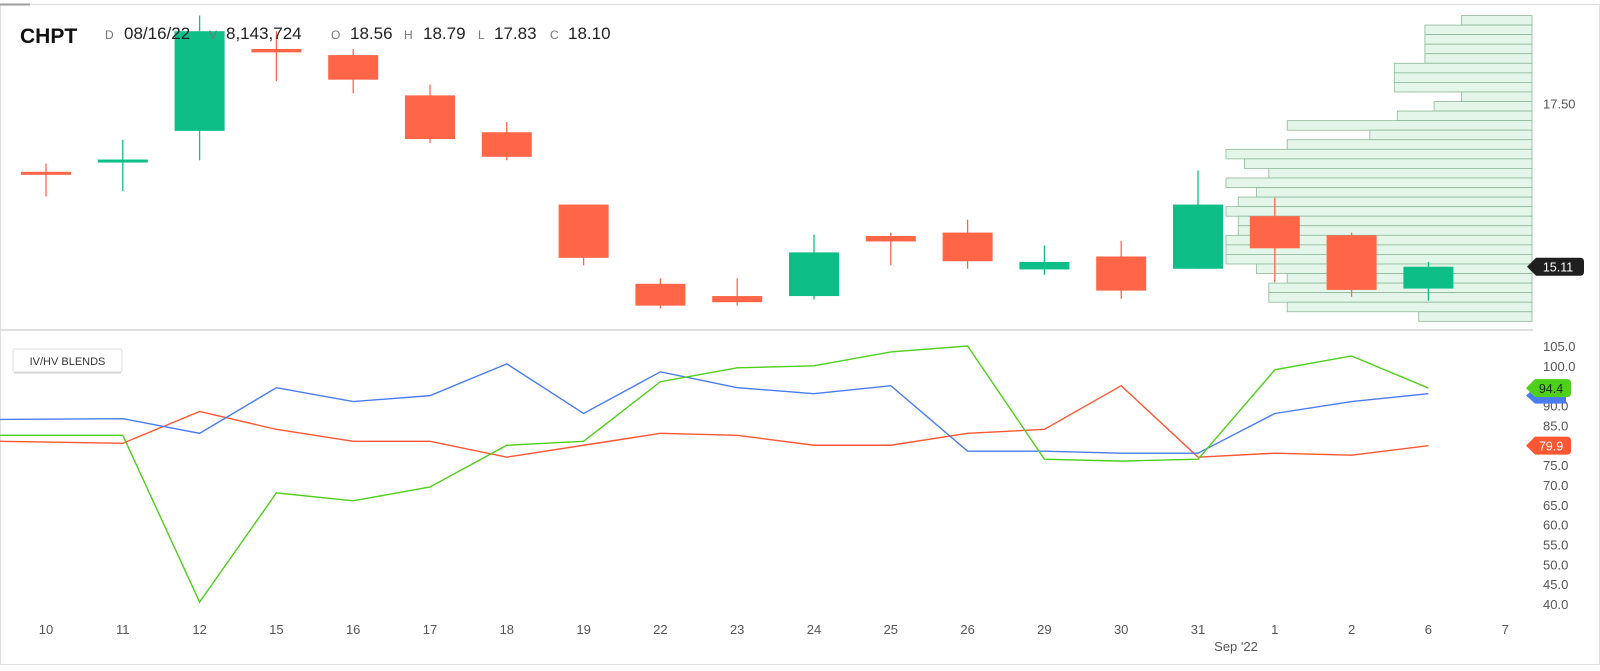 The image size is (1600, 671). I want to click on date-tick-label: 24, so click(814, 629).